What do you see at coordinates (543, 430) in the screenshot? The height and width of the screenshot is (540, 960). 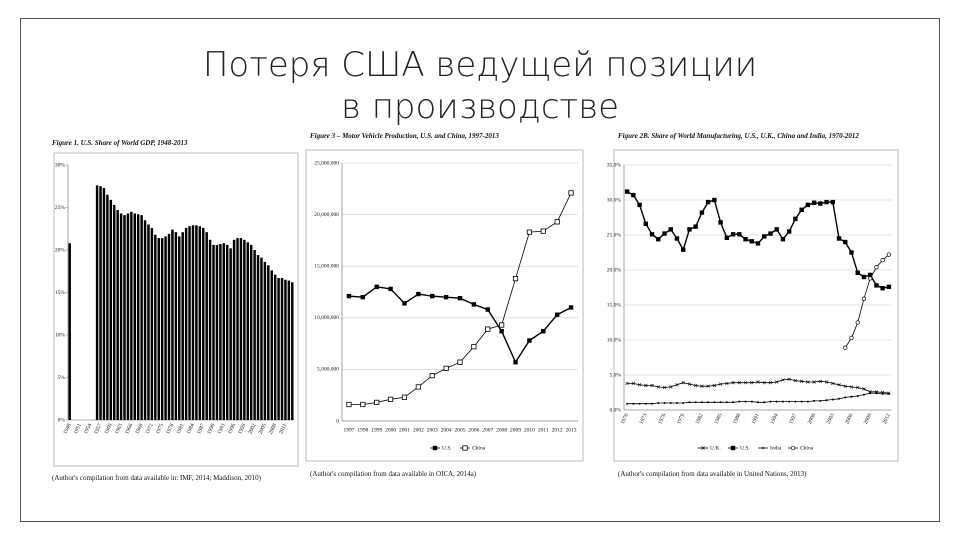 I see `x-tick-label: 2011` at bounding box center [543, 430].